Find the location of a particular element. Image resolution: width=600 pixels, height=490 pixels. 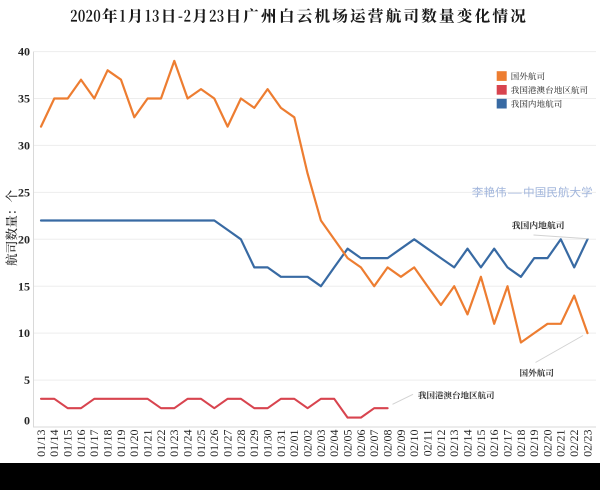

svg-text: 02/03 is located at coordinates (321, 443).